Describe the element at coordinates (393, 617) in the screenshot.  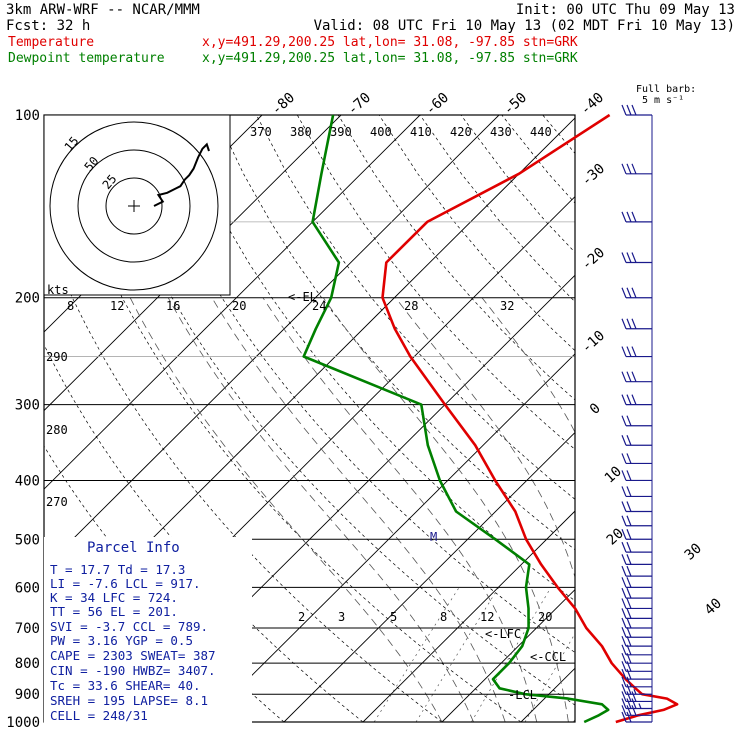
I see `mixing-ratio-label: 5` at that location.